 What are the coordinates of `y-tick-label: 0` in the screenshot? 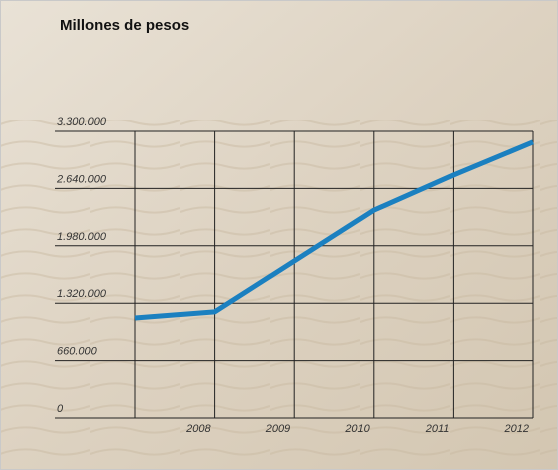 It's located at (60, 409).